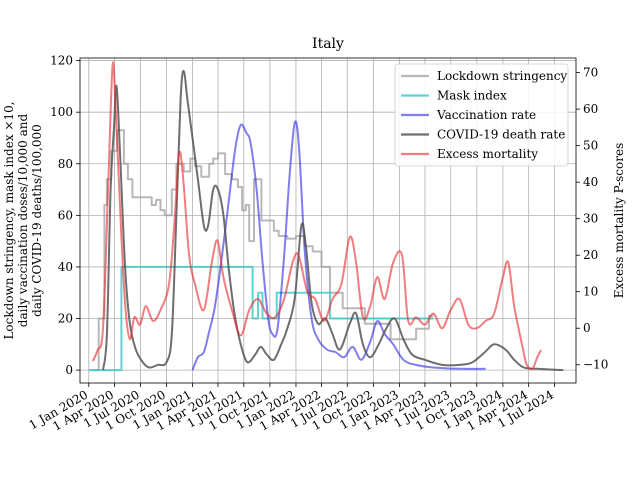  What do you see at coordinates (595, 365) in the screenshot?
I see `y-tick-label-right: −10` at bounding box center [595, 365].